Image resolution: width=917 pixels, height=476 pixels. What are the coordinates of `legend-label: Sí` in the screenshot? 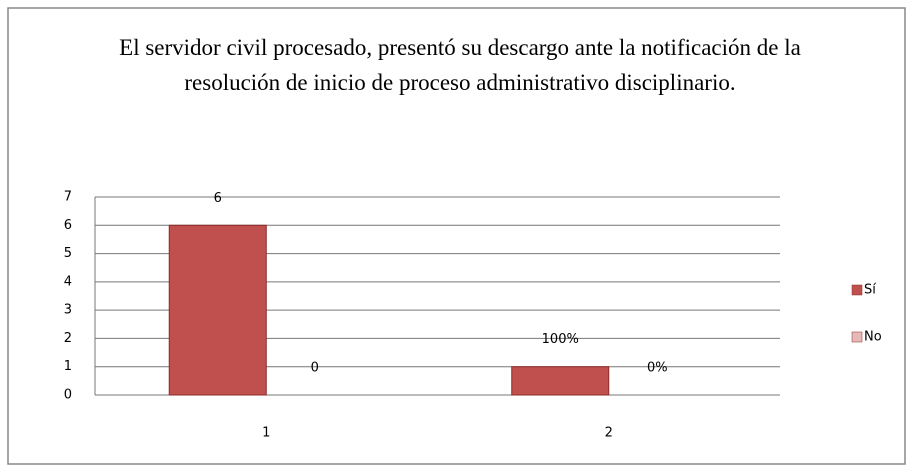 It's located at (870, 290).